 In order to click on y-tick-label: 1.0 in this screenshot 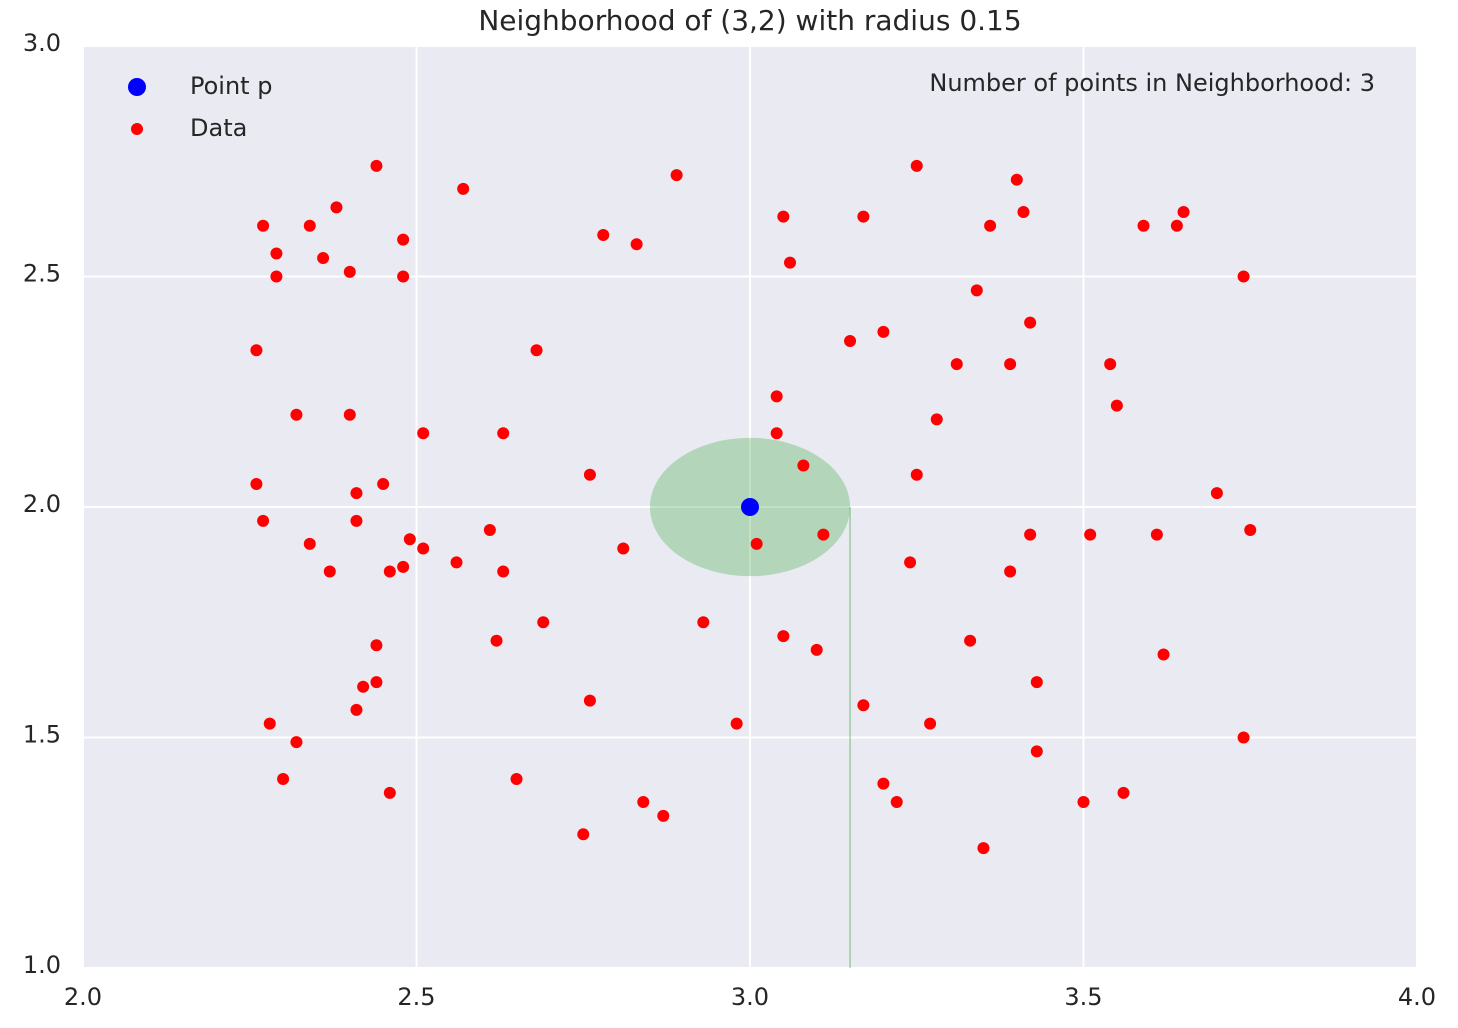, I will do `click(42, 965)`.